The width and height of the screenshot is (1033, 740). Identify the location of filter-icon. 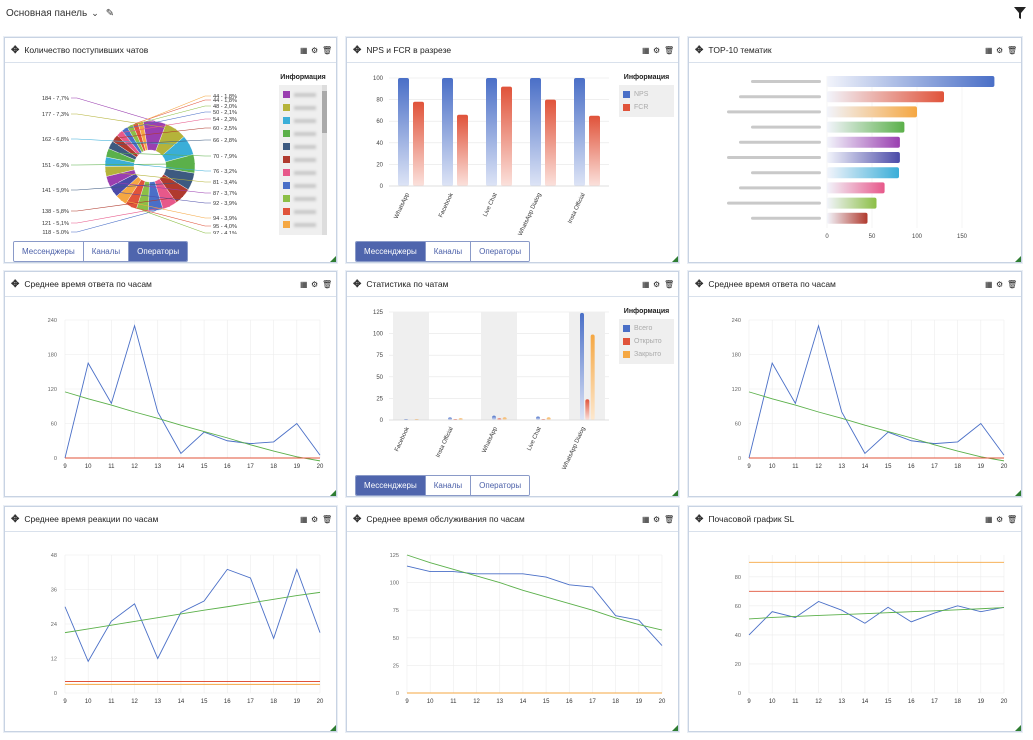
(1020, 13).